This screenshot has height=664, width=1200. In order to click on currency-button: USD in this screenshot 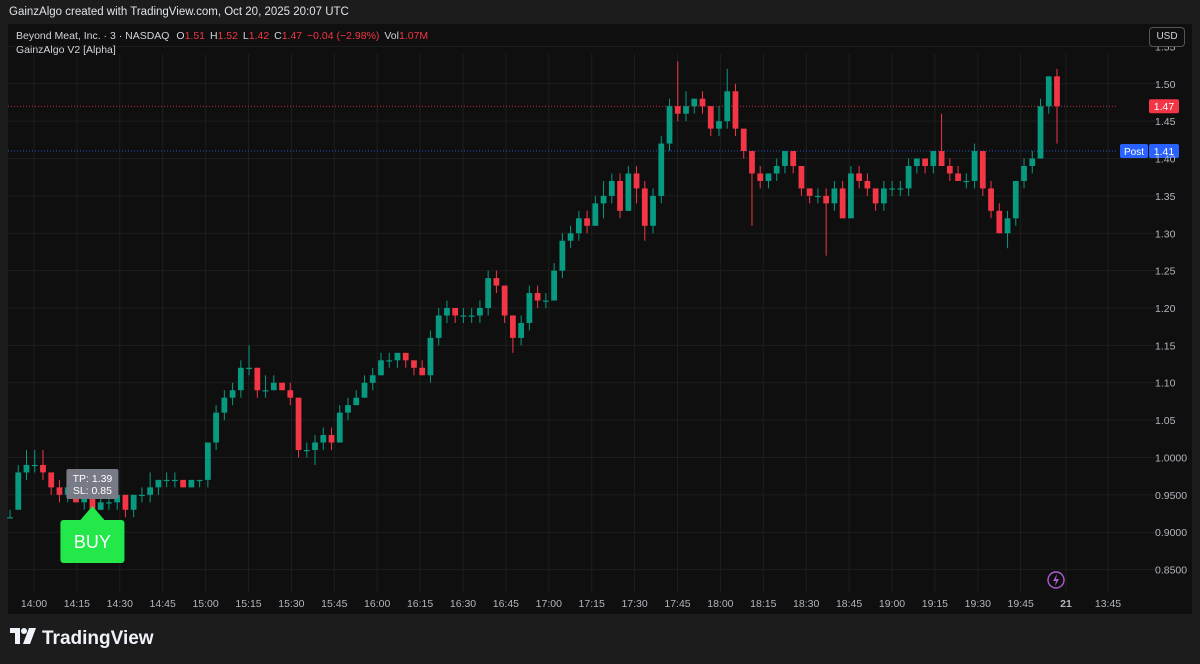, I will do `click(1167, 37)`.